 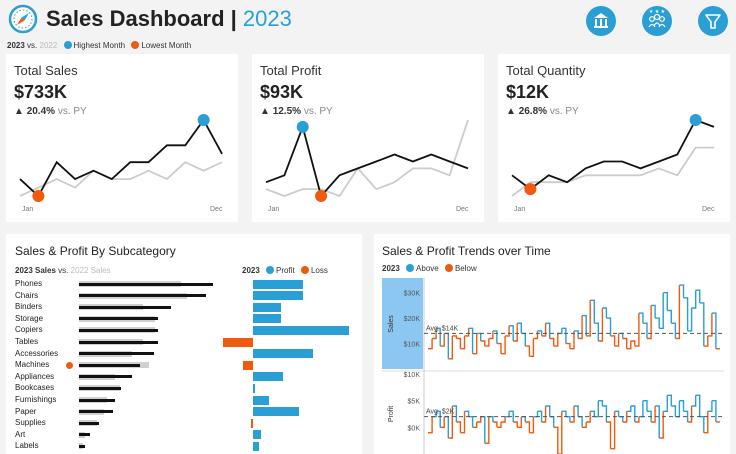 What do you see at coordinates (291, 70) in the screenshot?
I see `kpi-title: Total Profit` at bounding box center [291, 70].